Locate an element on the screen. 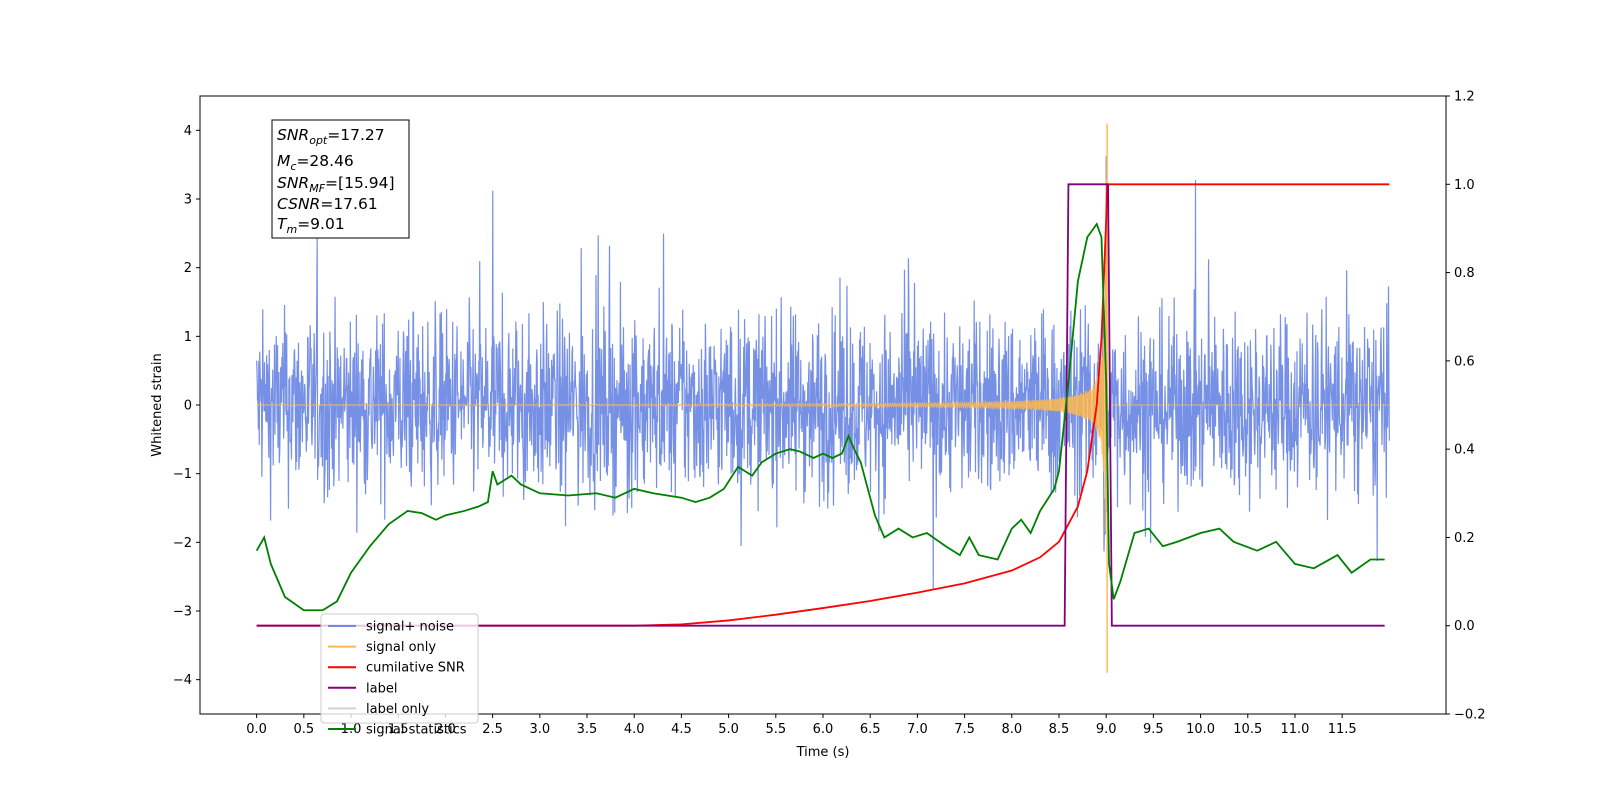 This screenshot has width=1600, height=804. x-tick-label: 11.5 is located at coordinates (1342, 729).